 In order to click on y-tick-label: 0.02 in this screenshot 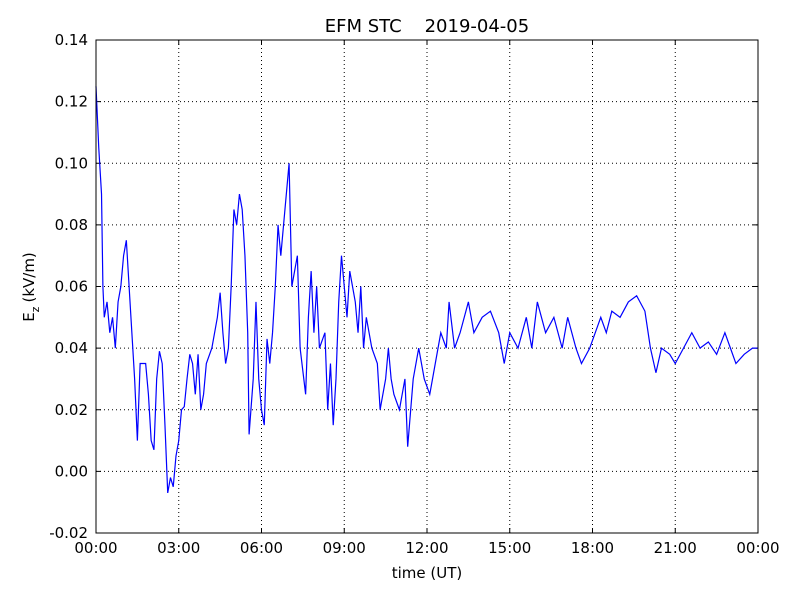, I will do `click(71, 410)`.